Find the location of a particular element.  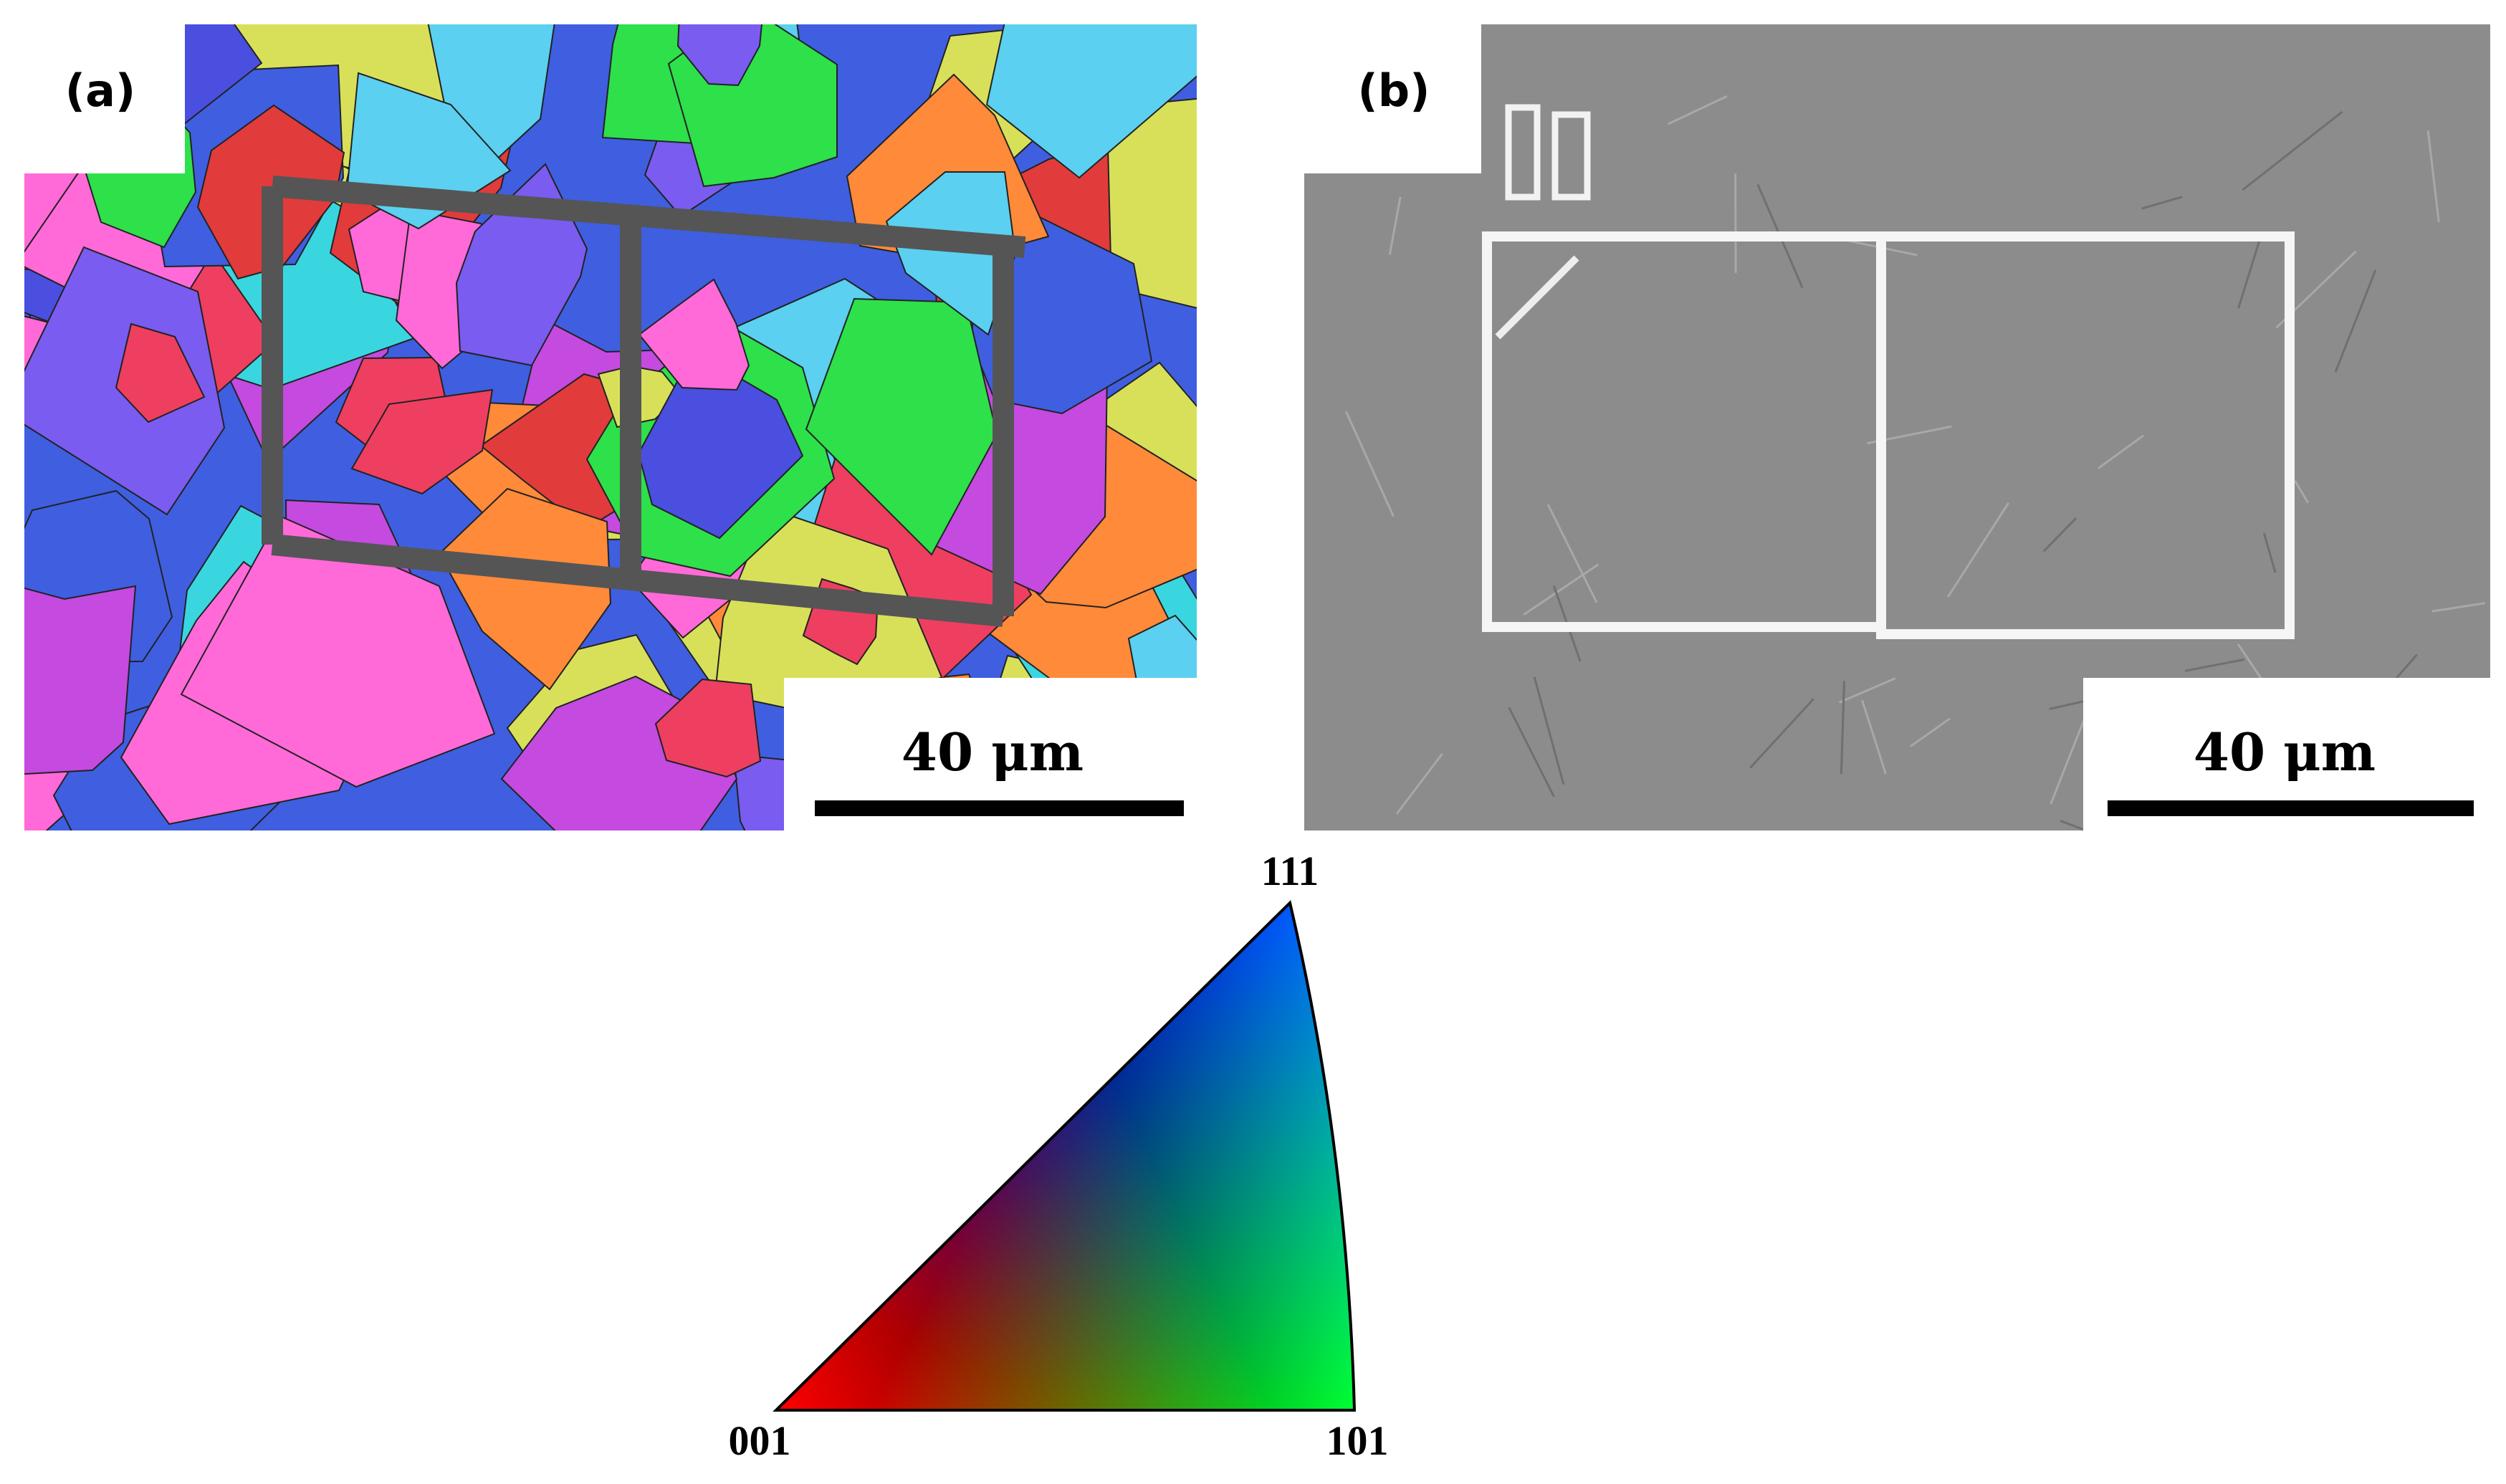

panel-label: (b) is located at coordinates (1393, 90).